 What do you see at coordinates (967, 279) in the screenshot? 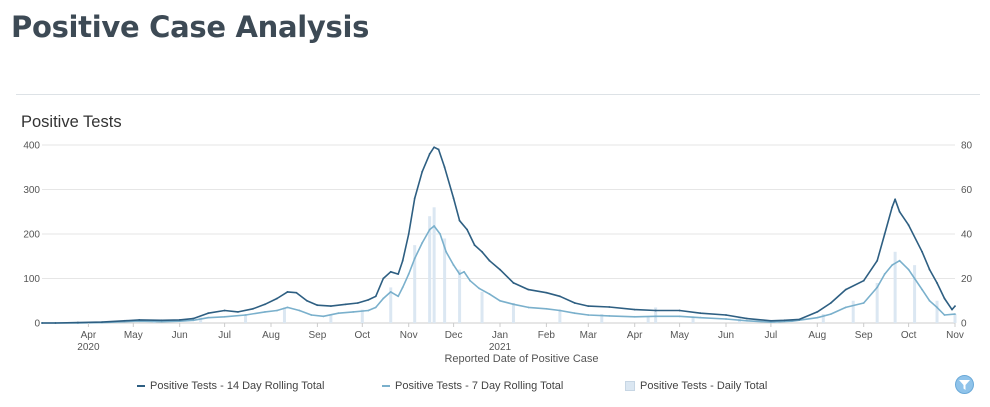
I see `y-right-tick-label: 20` at bounding box center [967, 279].